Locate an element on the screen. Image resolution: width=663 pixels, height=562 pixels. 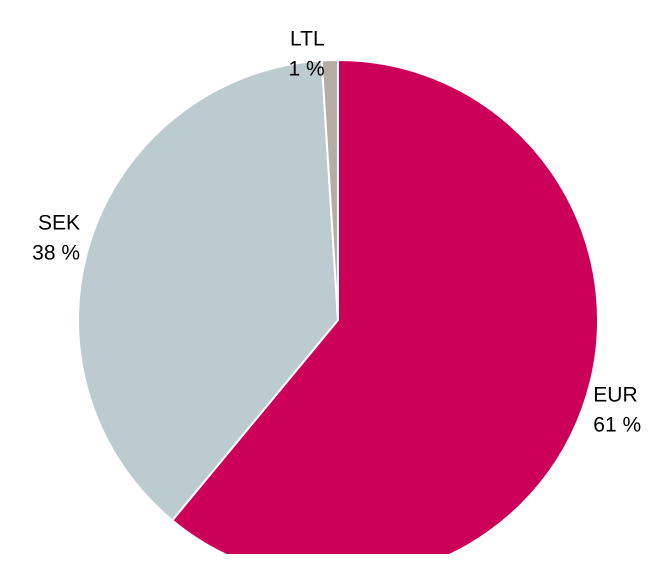
data-label: 61 % is located at coordinates (617, 425).